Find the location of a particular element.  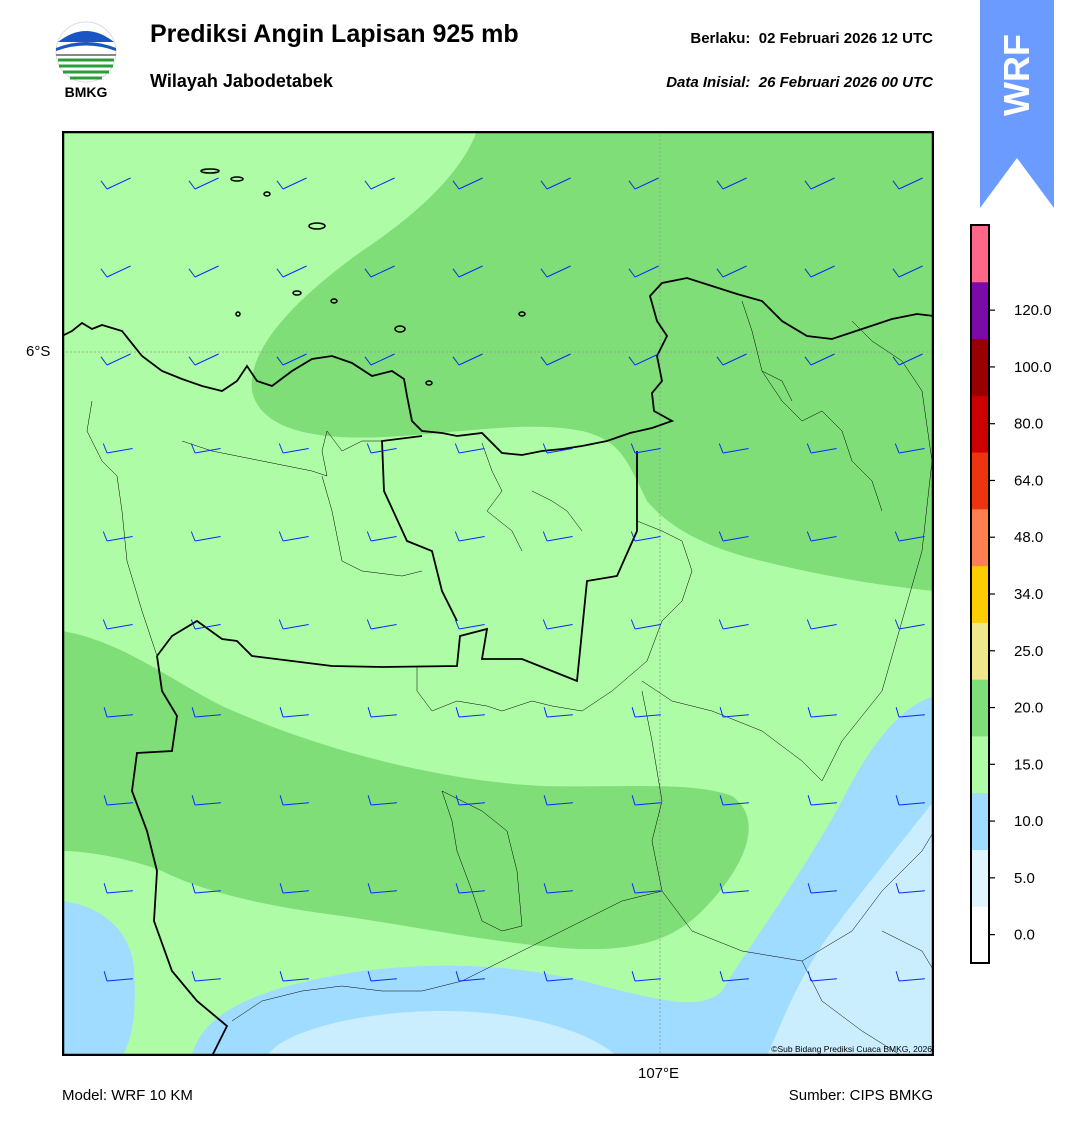

colorbar-tick-label: 0.0 is located at coordinates (1024, 935).